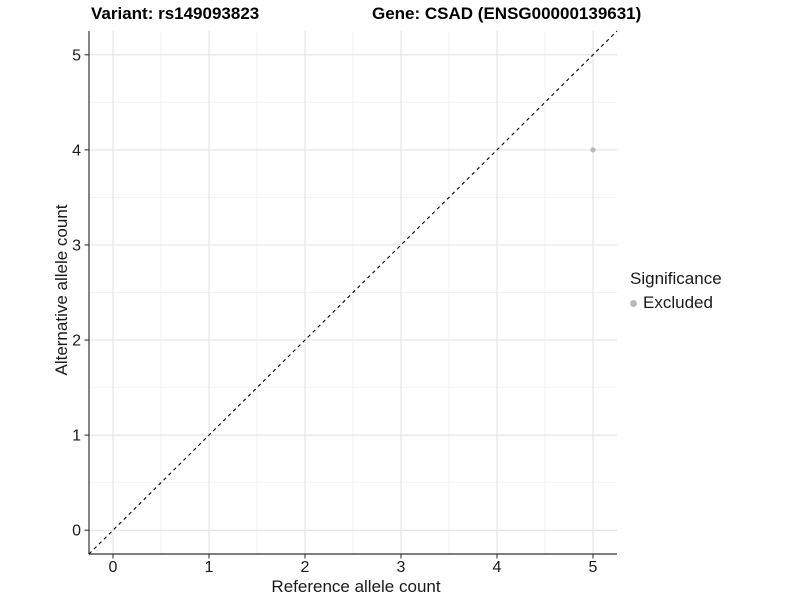  What do you see at coordinates (593, 150) in the screenshot?
I see `data-point` at bounding box center [593, 150].